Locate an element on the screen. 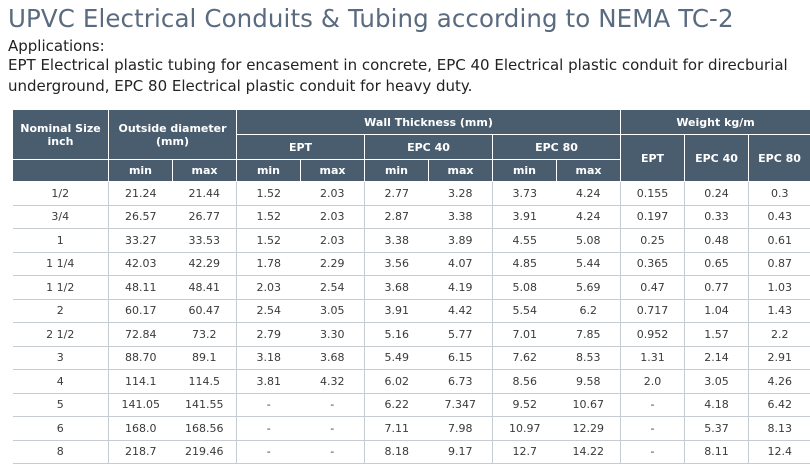 The width and height of the screenshot is (810, 473). cell-epc40-max: 7.347 is located at coordinates (460, 405).